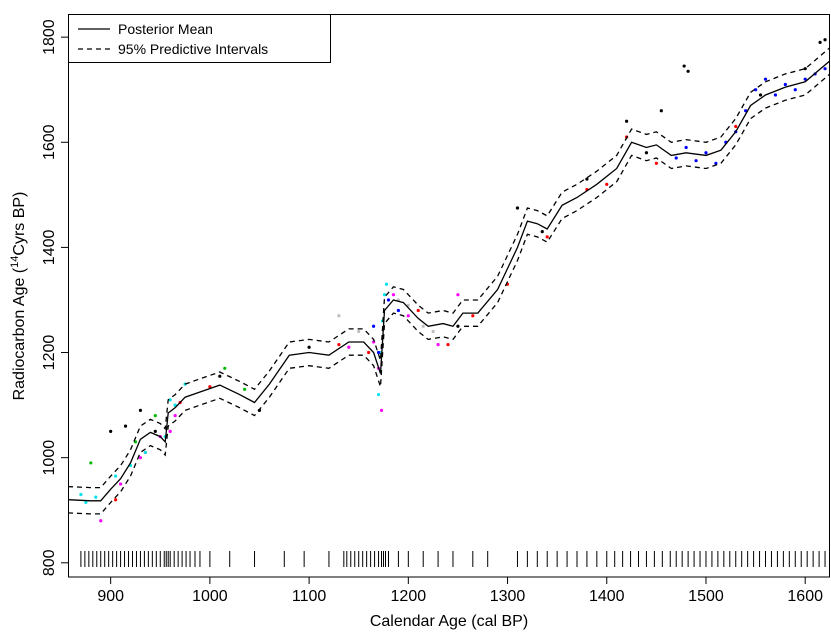  What do you see at coordinates (49, 142) in the screenshot?
I see `y-tick-label: 1600` at bounding box center [49, 142].